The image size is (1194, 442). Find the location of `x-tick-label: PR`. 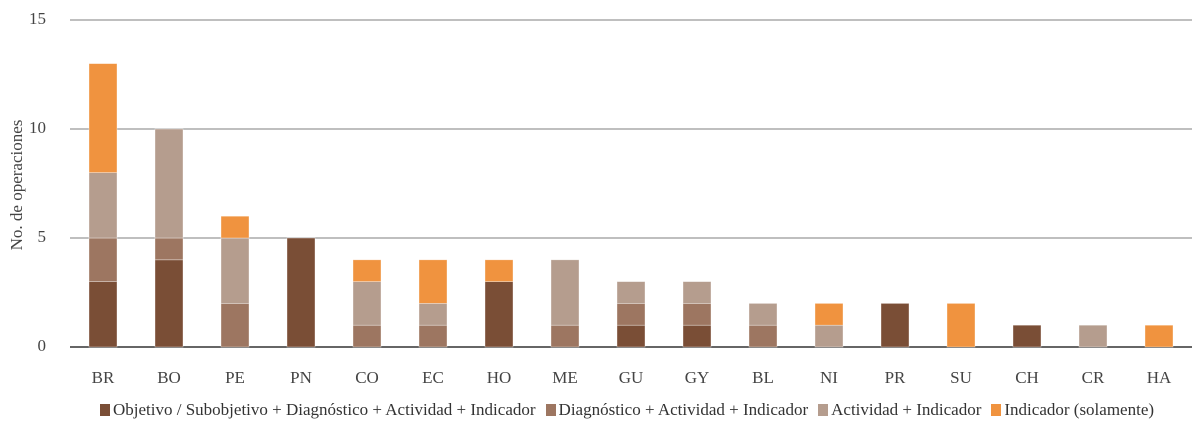

x-tick-label: PR is located at coordinates (895, 377).